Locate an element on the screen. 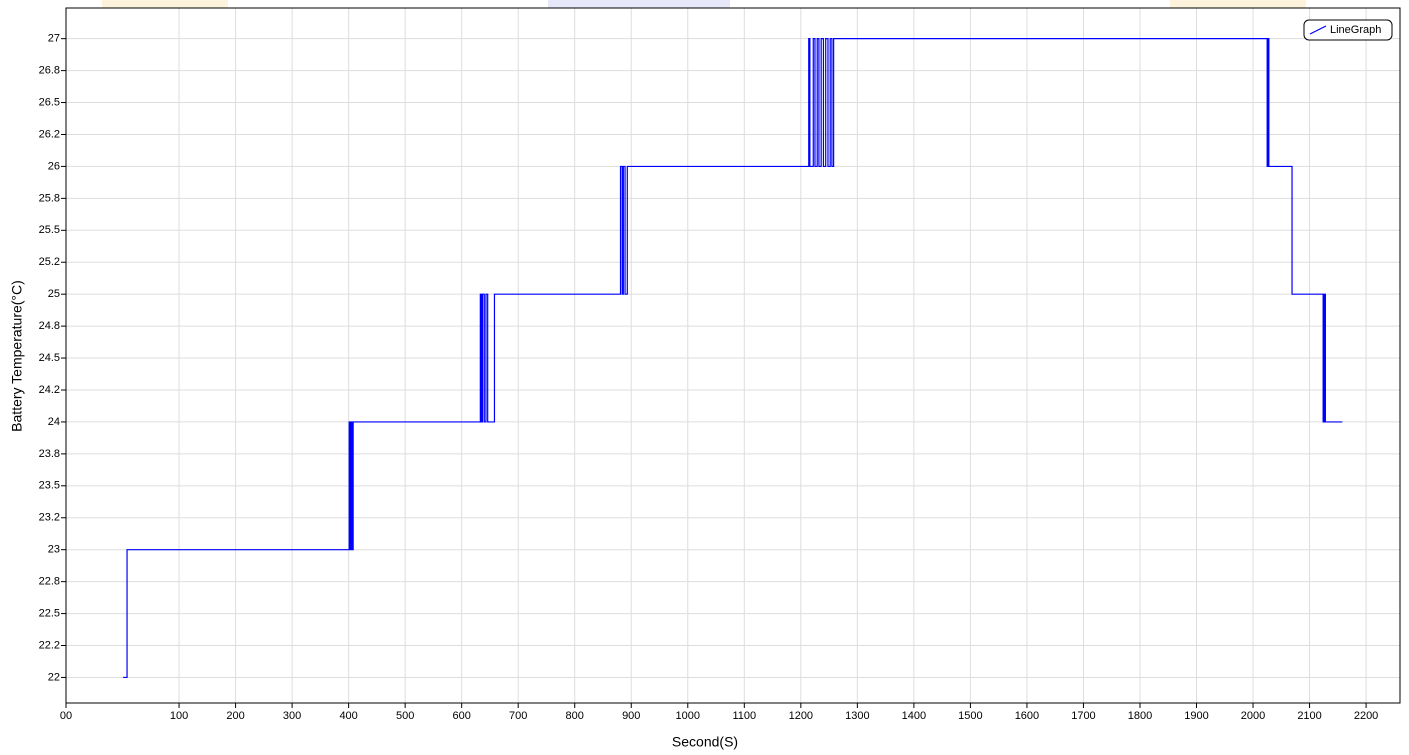 This screenshot has width=1409, height=755. x-tick-label: 1600 is located at coordinates (1027, 716).